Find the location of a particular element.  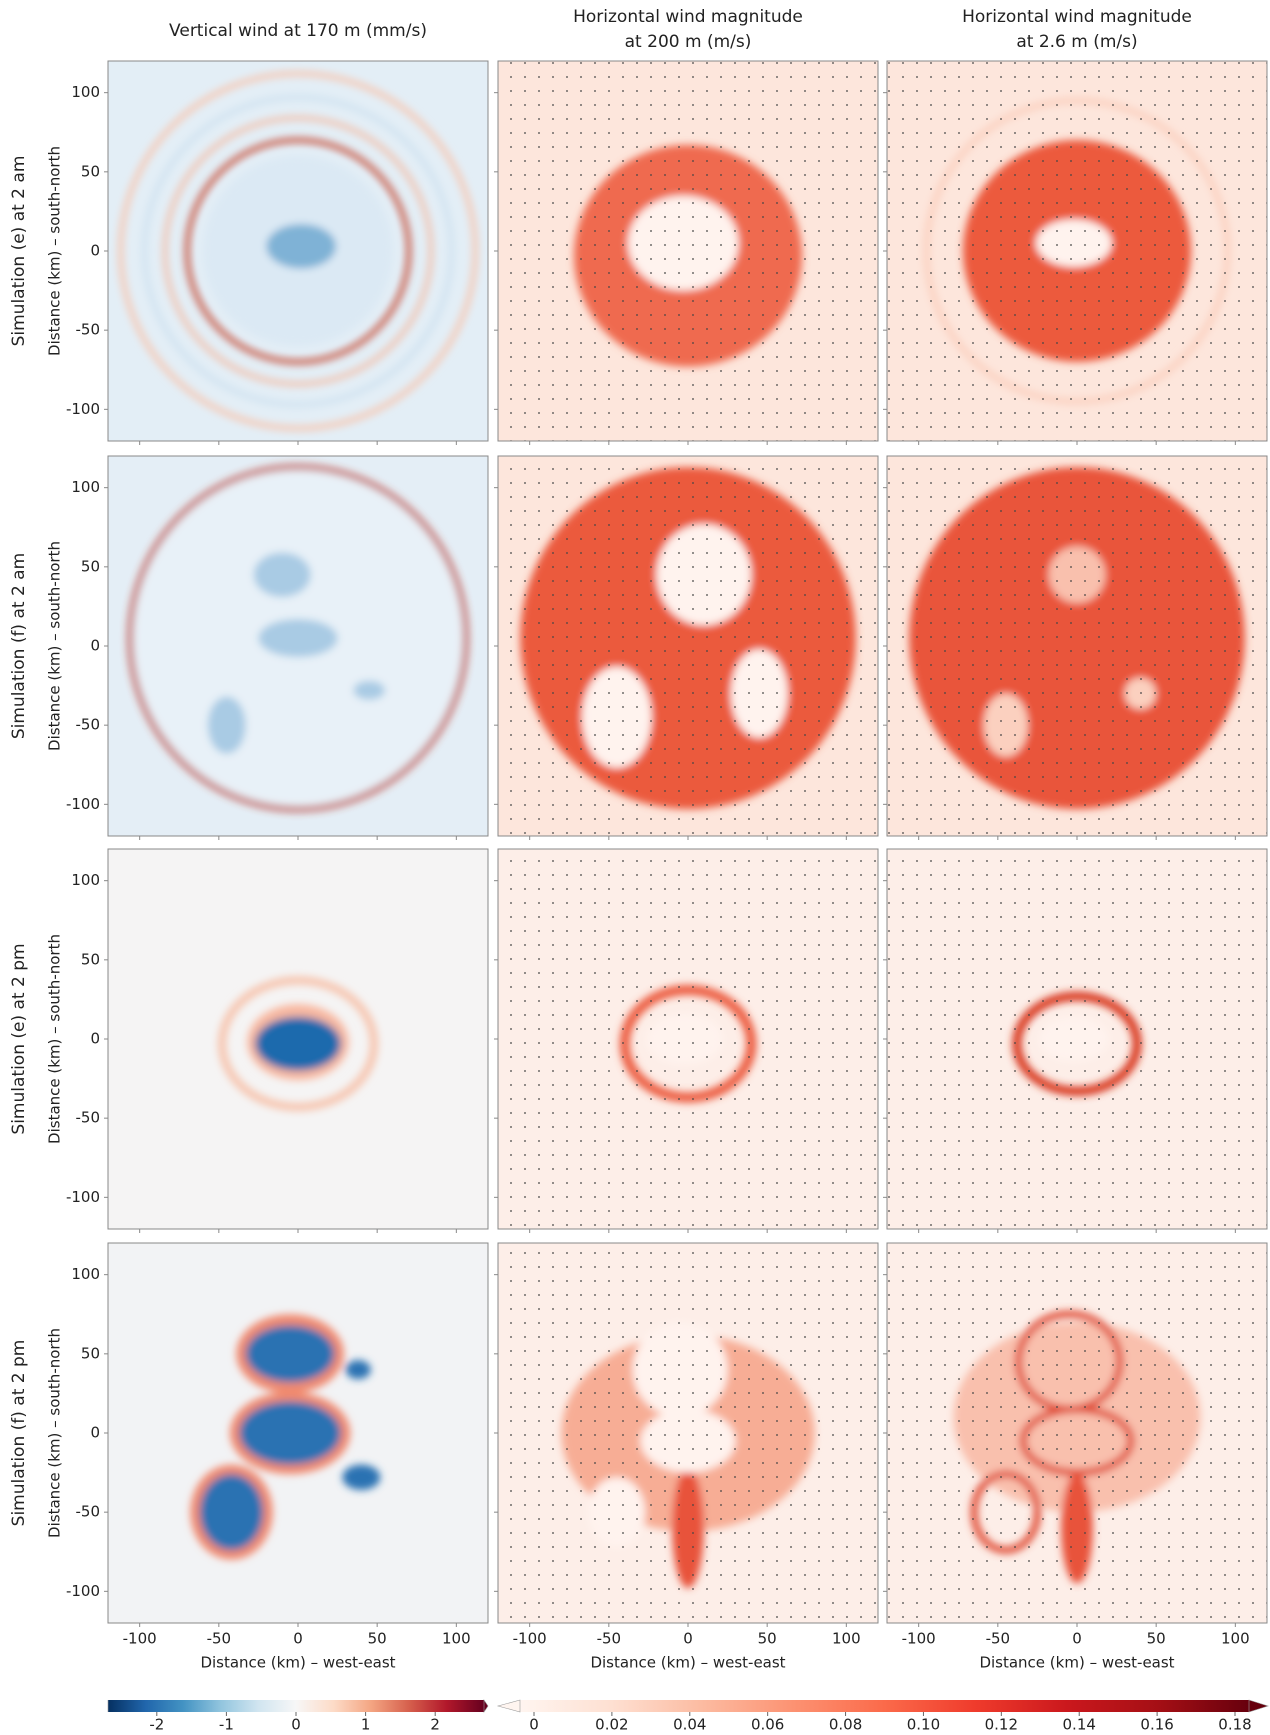

colorbar is located at coordinates (884, 1706).